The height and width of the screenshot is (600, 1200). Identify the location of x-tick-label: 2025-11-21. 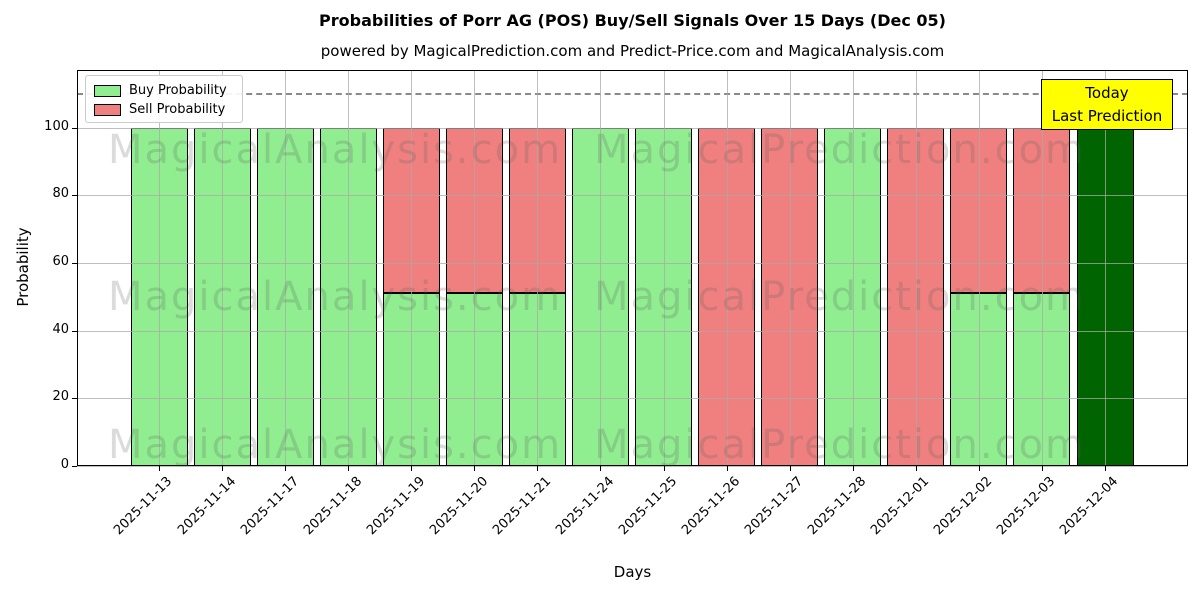
(522, 506).